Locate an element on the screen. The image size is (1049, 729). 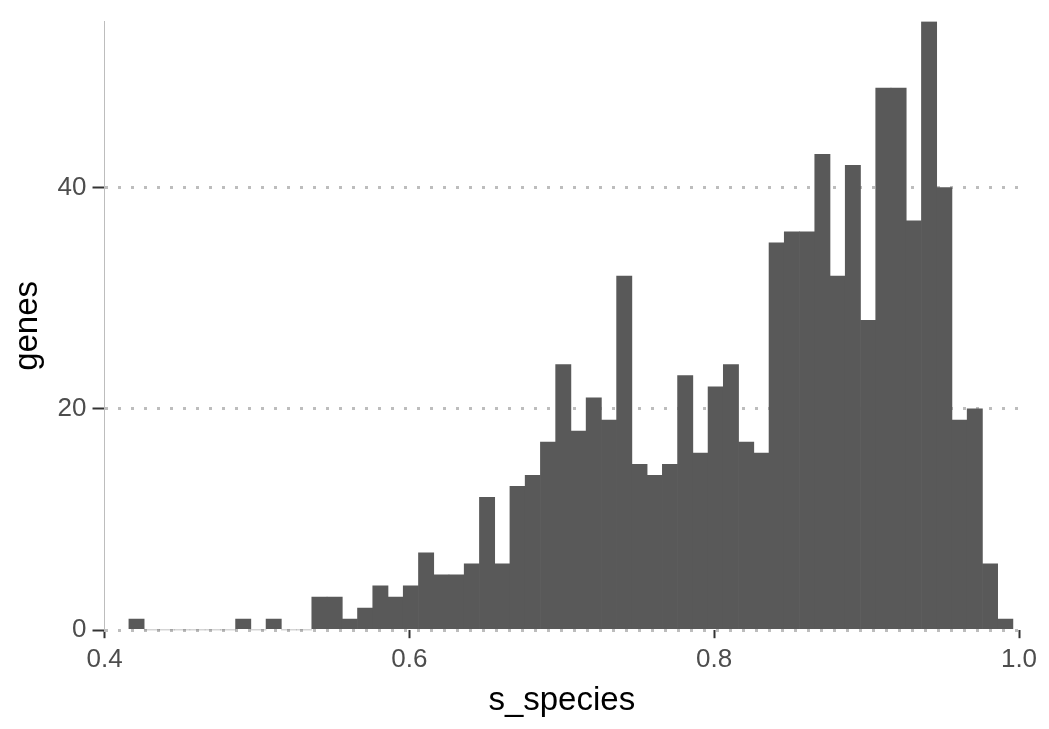
x-tick-label: 1.0 is located at coordinates (1019, 657).